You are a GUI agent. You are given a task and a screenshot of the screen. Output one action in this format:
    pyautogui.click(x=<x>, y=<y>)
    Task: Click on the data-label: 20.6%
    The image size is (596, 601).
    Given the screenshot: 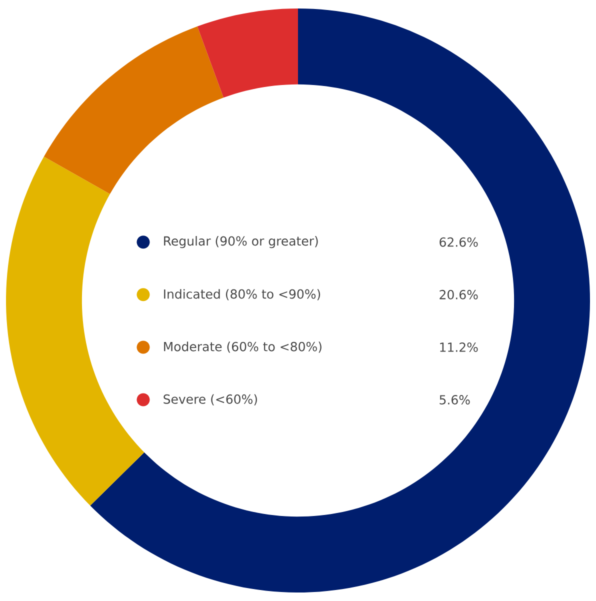 What is the action you would take?
    pyautogui.click(x=459, y=295)
    